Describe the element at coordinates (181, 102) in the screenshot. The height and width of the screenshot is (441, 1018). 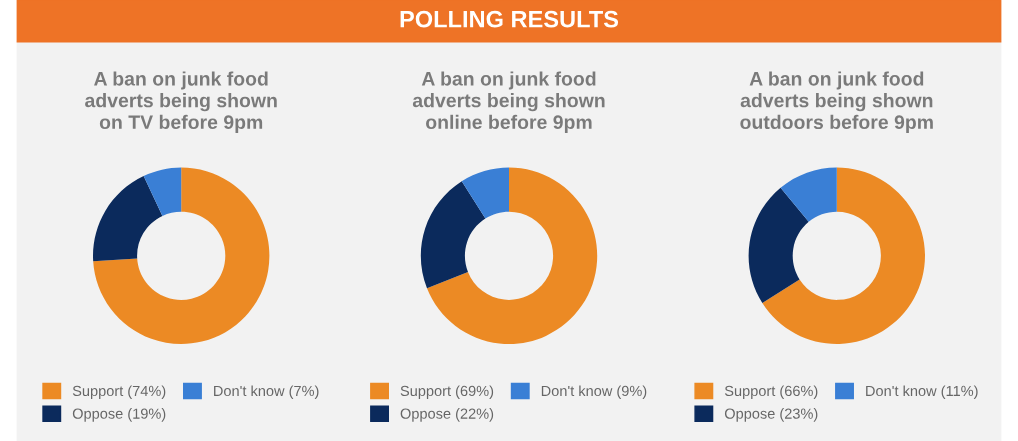
I see `chart-title: A ban on junk food adverts being shown on TV before 9pm` at that location.